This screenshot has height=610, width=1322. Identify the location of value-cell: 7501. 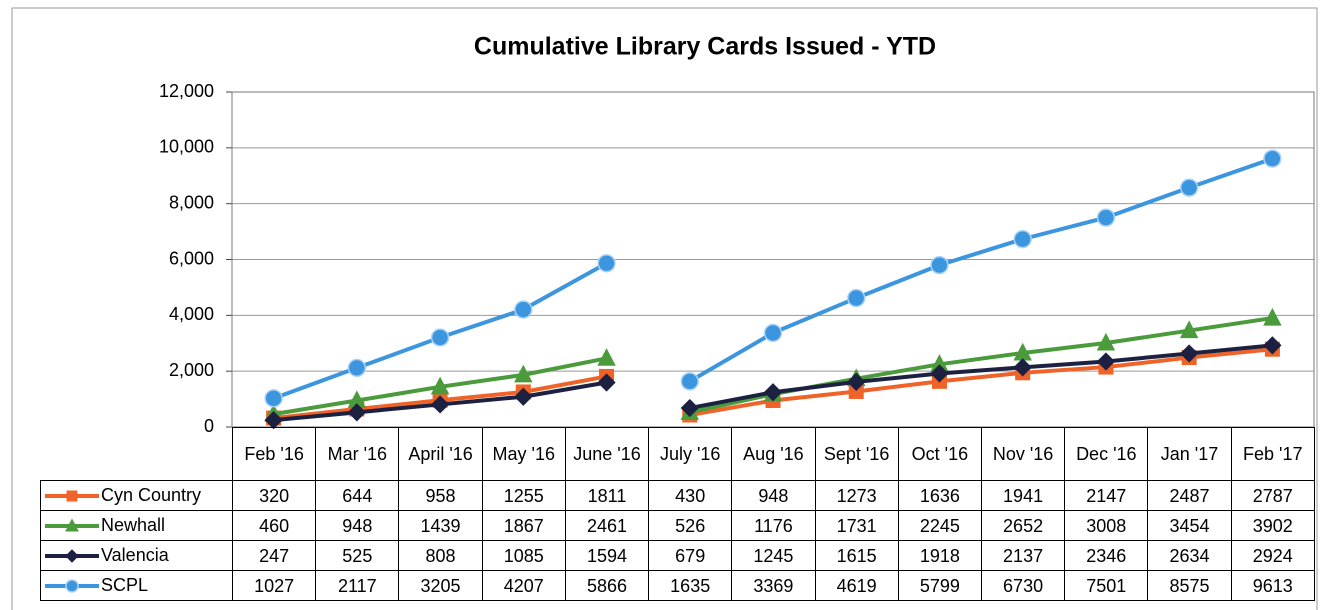
(1106, 585).